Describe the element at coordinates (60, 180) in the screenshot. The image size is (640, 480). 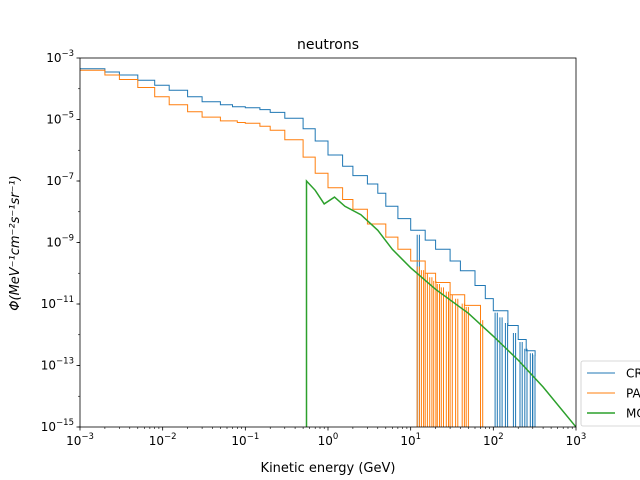
I see `y-tick-label: 10⁻⁷` at that location.